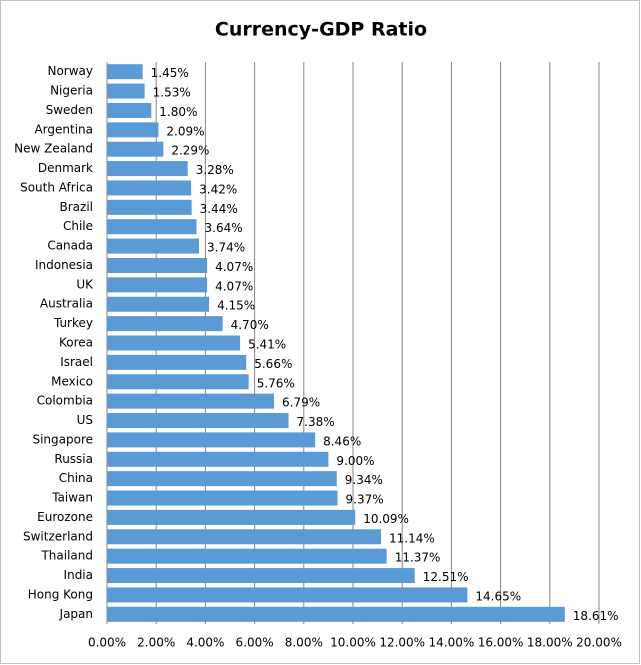 The height and width of the screenshot is (665, 641). Describe the element at coordinates (301, 403) in the screenshot. I see `data-label: 6.79%` at that location.